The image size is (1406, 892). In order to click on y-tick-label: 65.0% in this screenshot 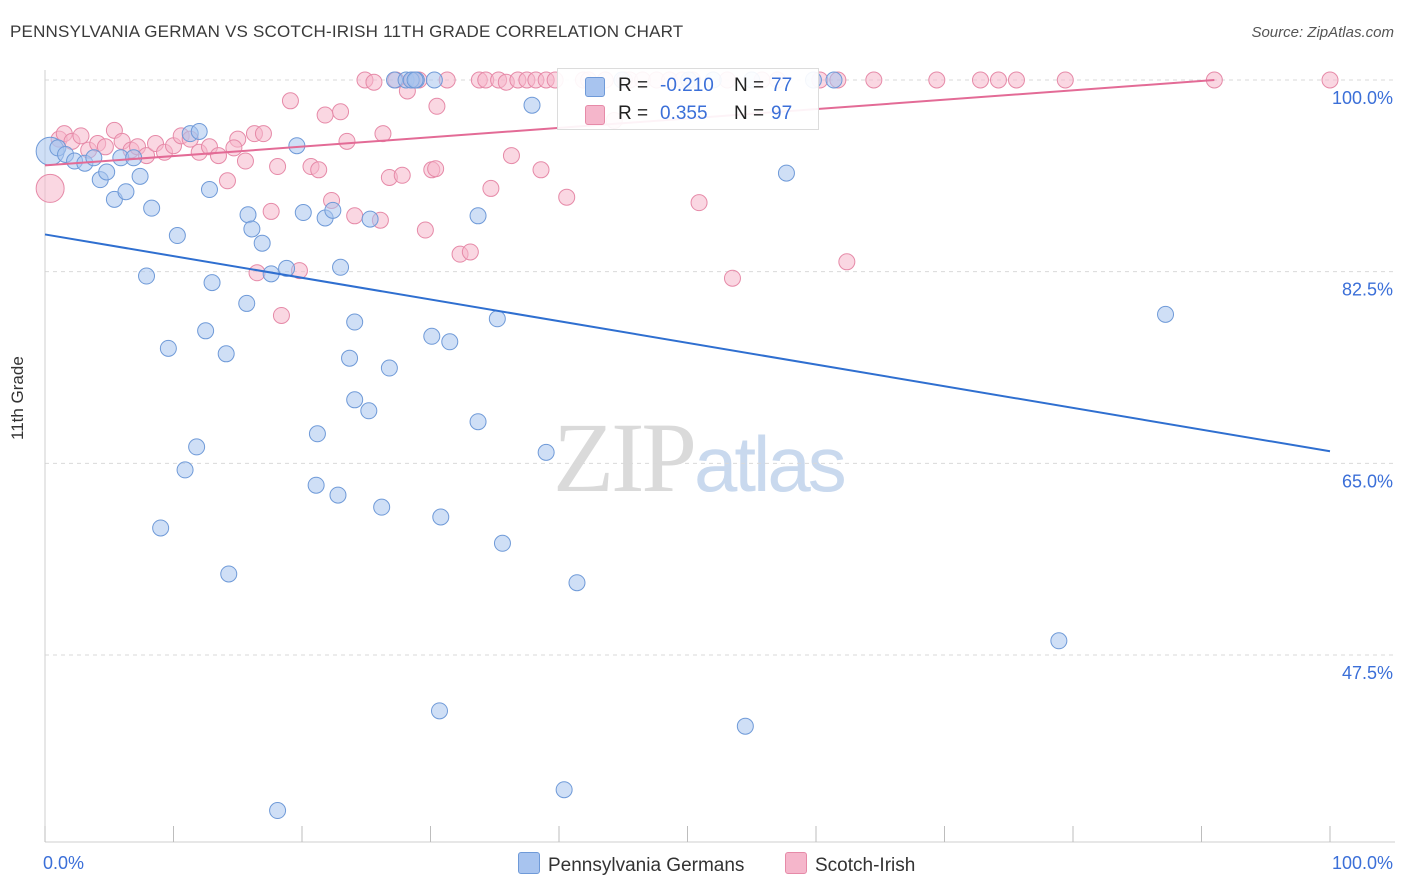, I will do `click(1367, 481)`.